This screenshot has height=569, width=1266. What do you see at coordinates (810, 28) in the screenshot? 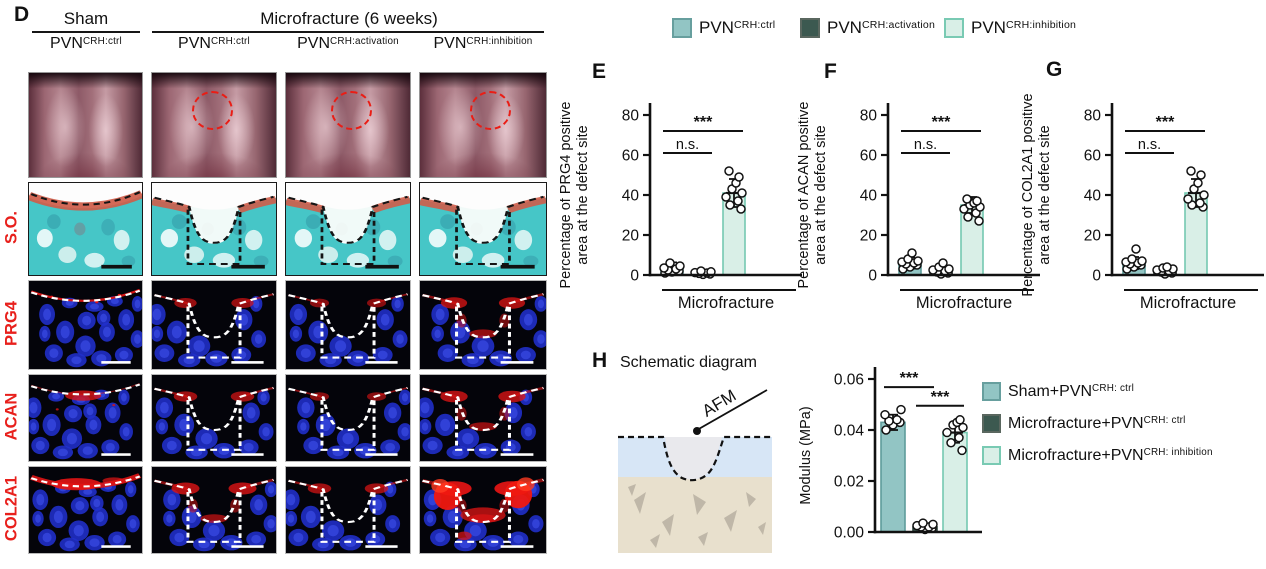
I see `legend-swatch-activation` at bounding box center [810, 28].